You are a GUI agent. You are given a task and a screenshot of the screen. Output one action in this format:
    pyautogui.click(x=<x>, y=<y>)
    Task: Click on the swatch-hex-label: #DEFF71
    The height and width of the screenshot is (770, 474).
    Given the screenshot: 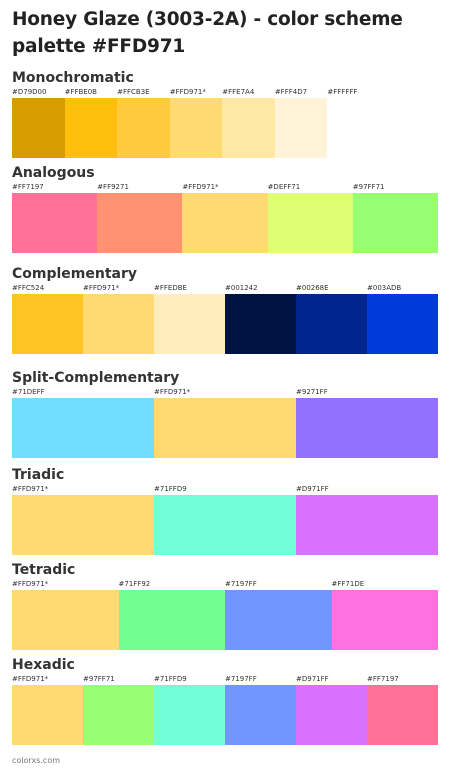 What is the action you would take?
    pyautogui.click(x=284, y=187)
    